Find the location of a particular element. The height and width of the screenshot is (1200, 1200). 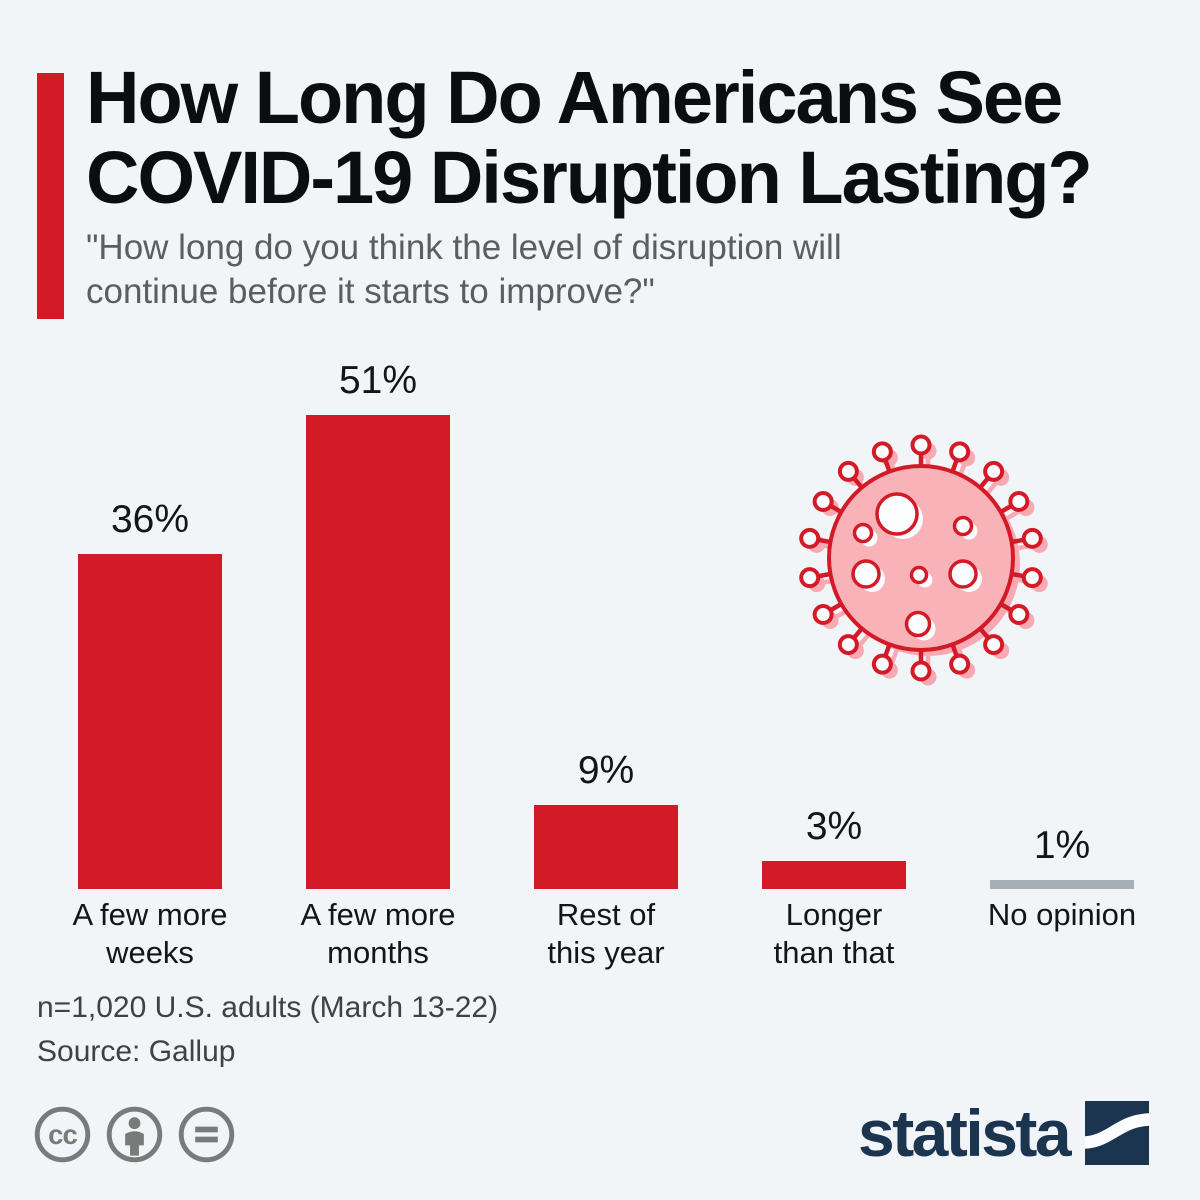

cc-icon: cc is located at coordinates (62, 1134).